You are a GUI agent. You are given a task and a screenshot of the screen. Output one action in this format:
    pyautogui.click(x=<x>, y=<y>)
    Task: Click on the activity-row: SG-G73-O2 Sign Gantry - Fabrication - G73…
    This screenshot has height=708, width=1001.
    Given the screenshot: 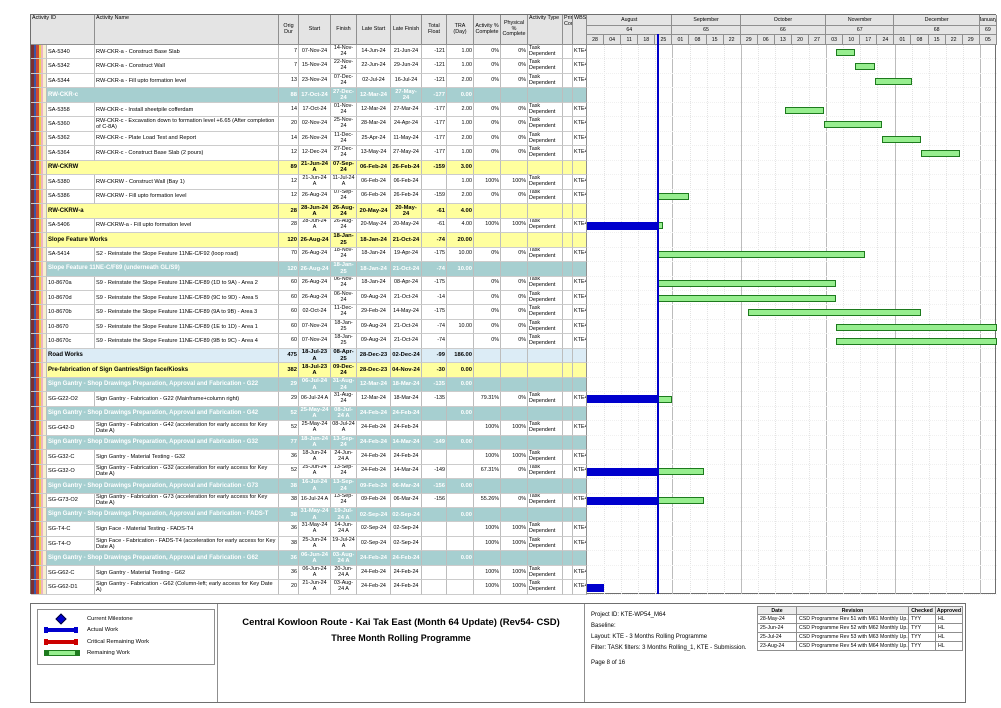 What is the action you would take?
    pyautogui.click(x=514, y=500)
    